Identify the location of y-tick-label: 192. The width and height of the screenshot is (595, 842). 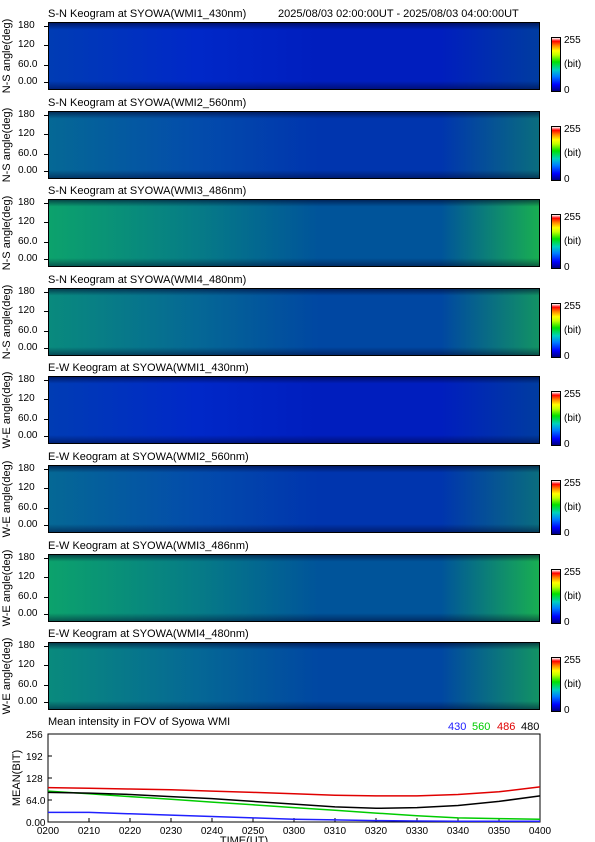
(34, 757).